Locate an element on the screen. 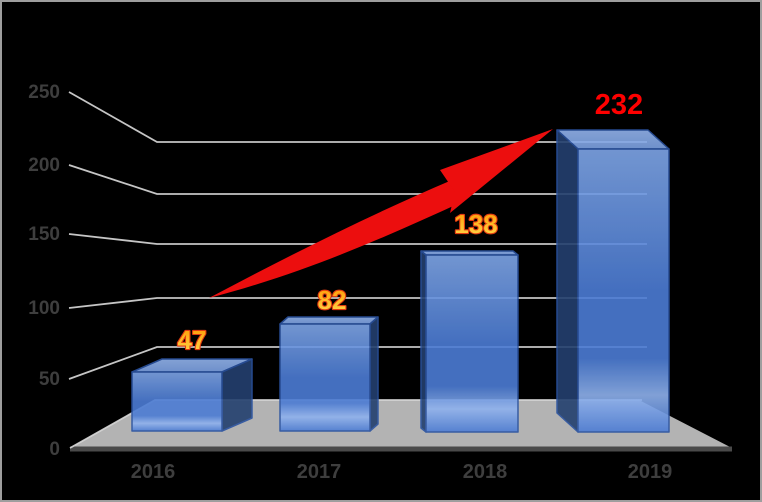  bar-2016 is located at coordinates (192, 395).